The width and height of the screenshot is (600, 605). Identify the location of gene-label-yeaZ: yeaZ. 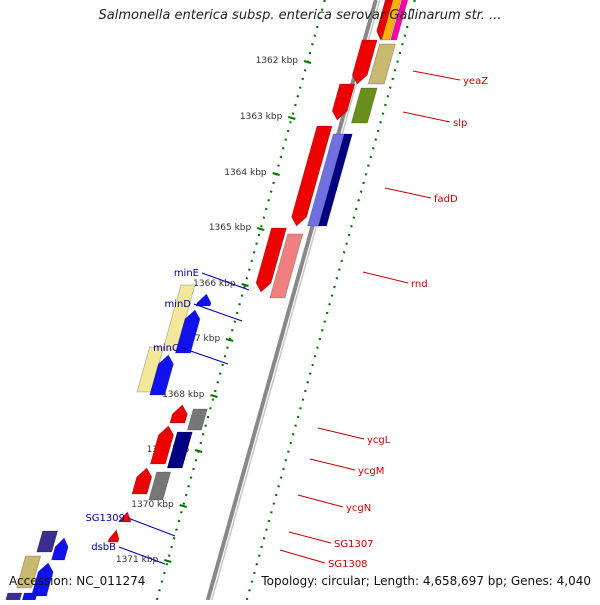
(475, 81).